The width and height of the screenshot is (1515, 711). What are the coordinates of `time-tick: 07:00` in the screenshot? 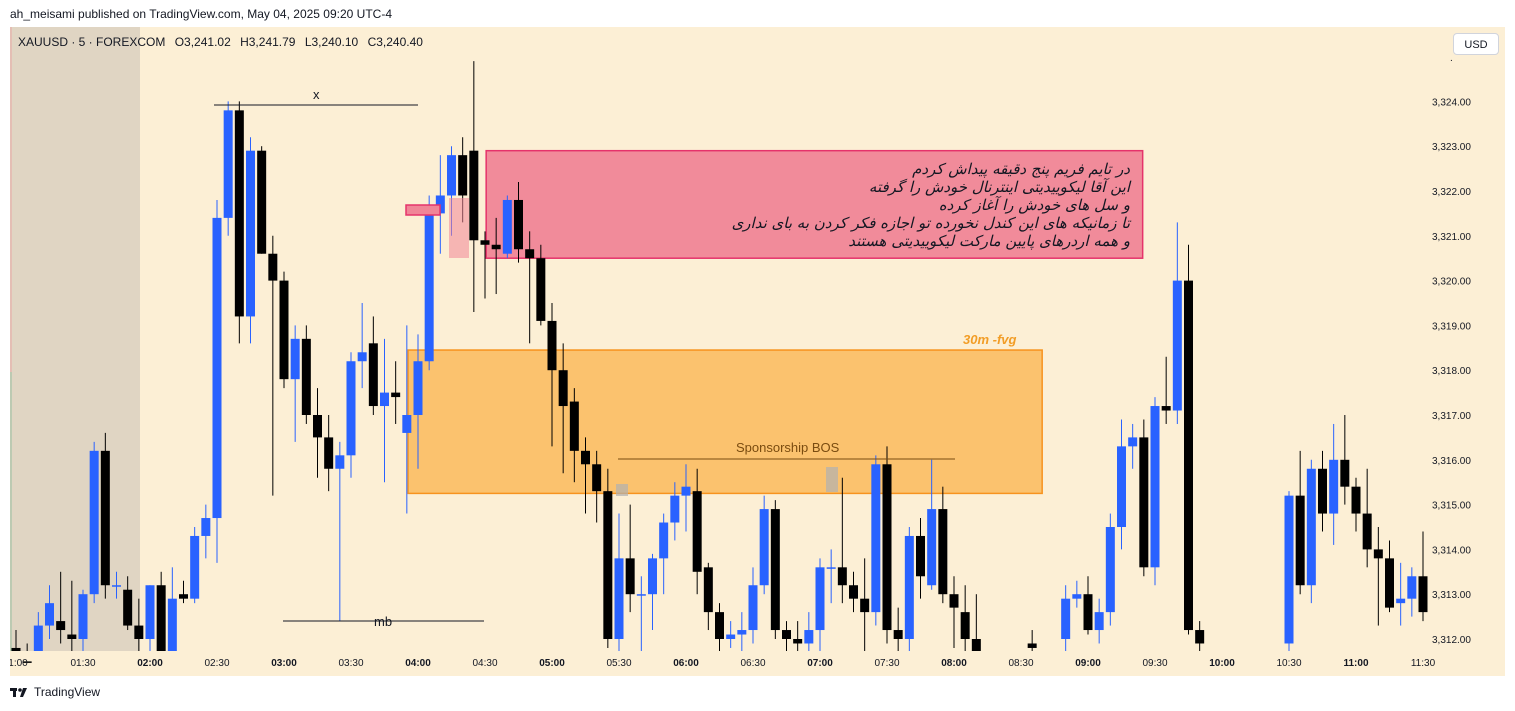 It's located at (820, 663).